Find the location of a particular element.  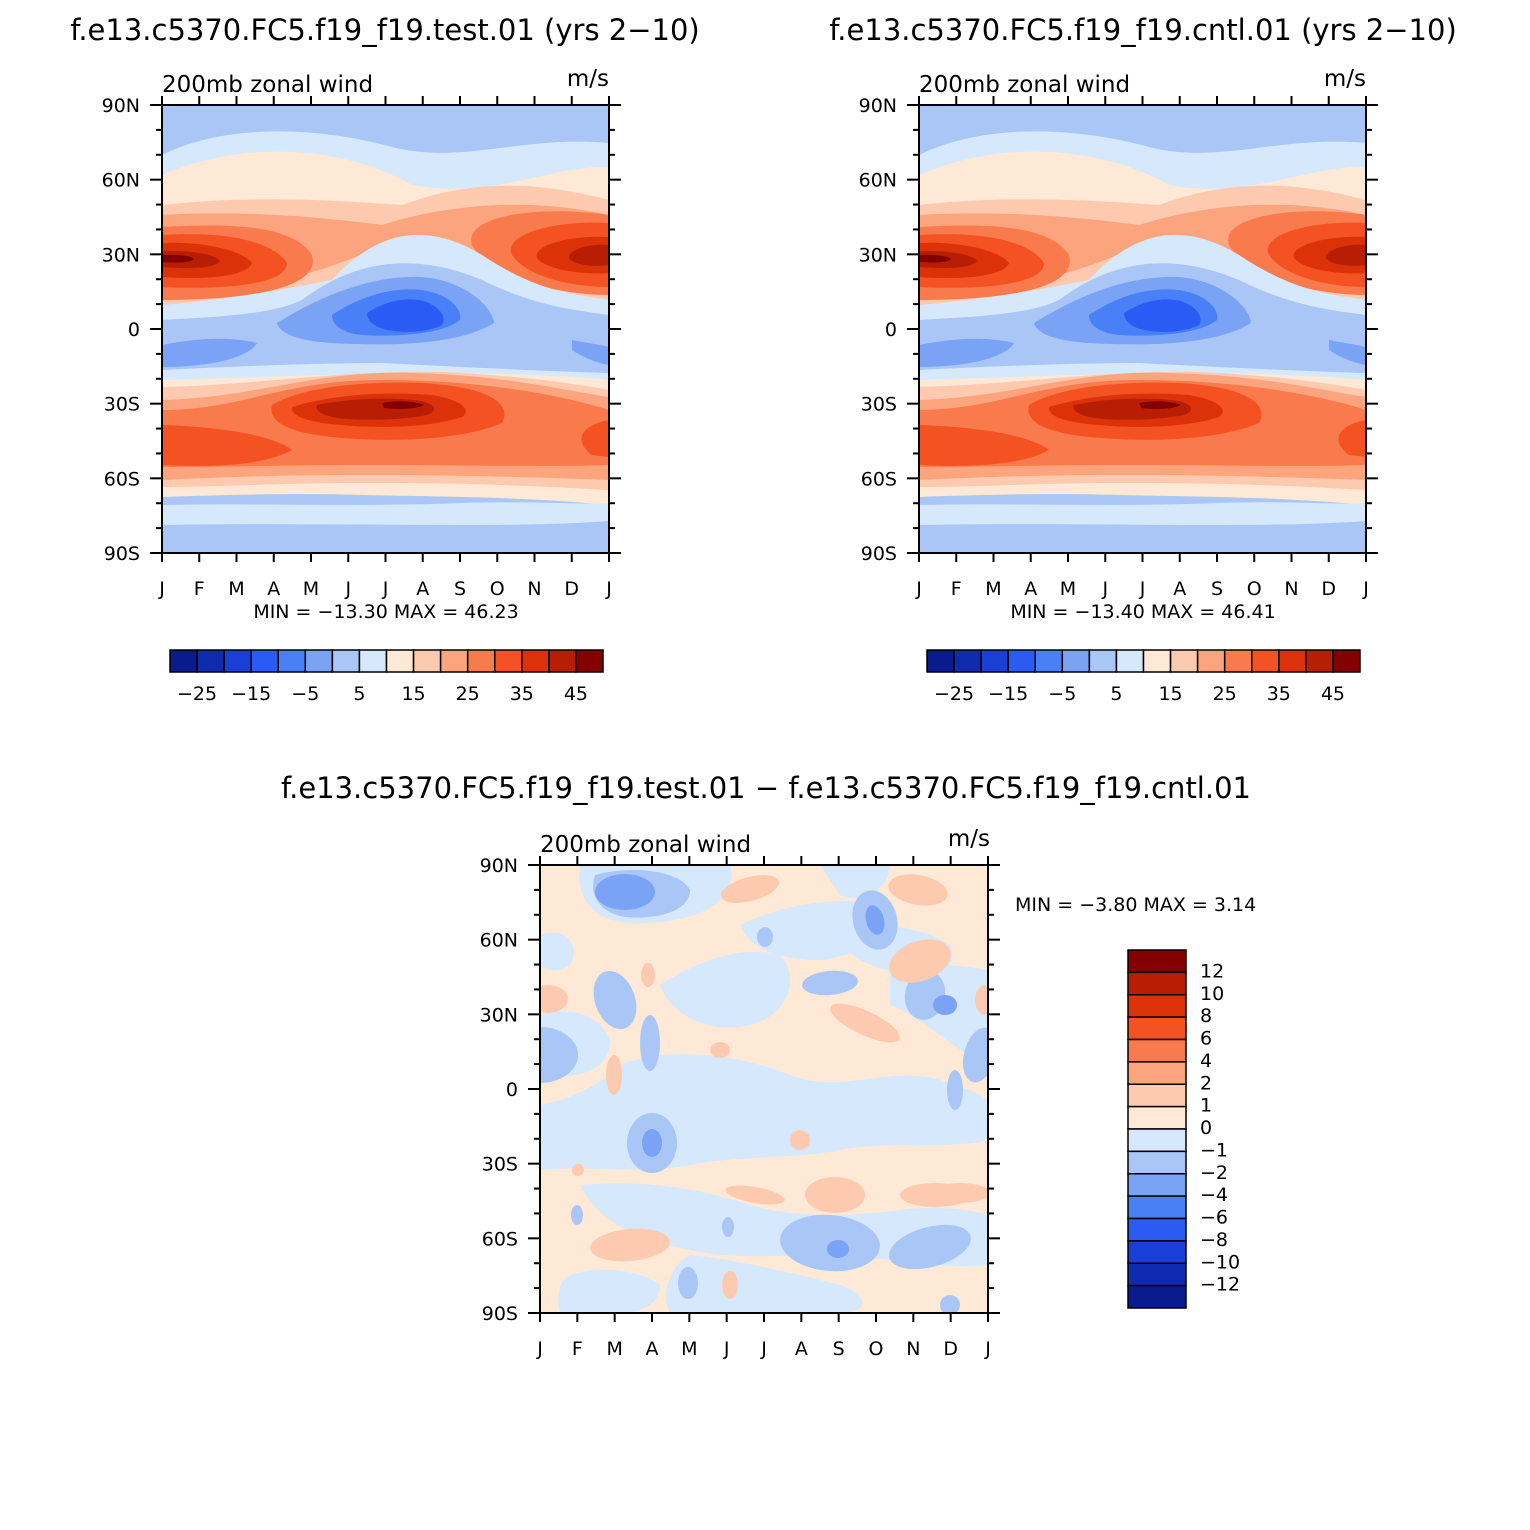

panel-c-x-tick-label: A is located at coordinates (652, 1349).